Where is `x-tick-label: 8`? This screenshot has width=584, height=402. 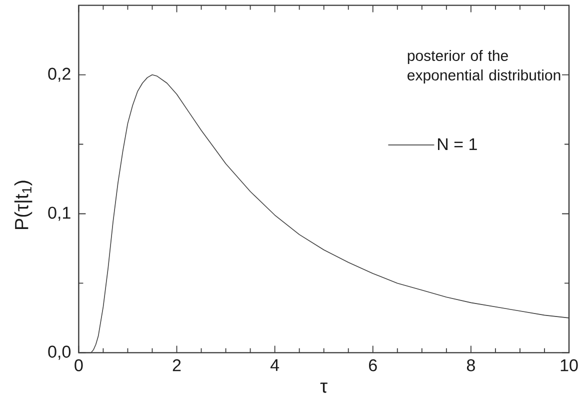 x-tick-label: 8 is located at coordinates (470, 365).